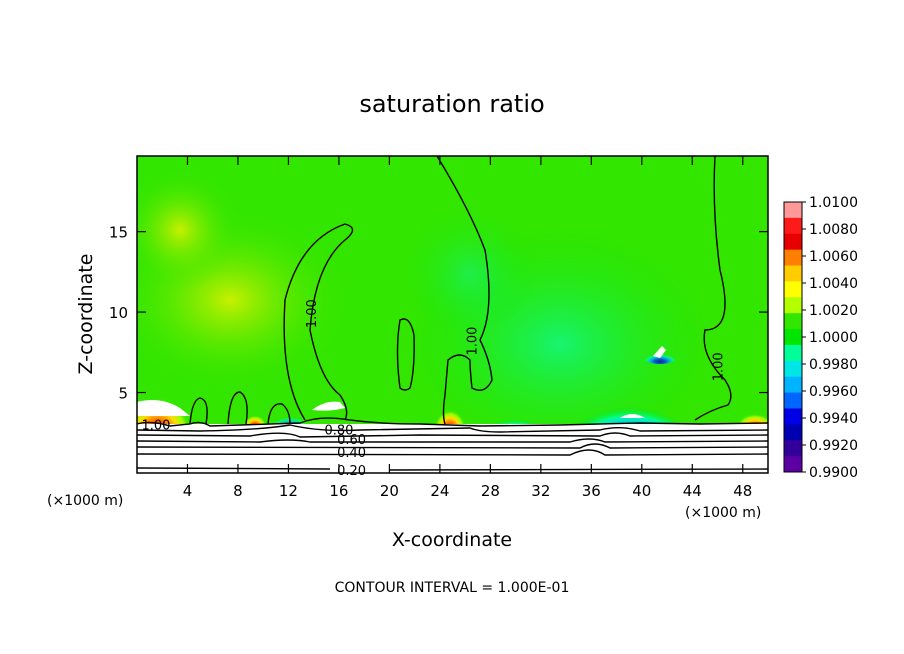 This screenshot has height=654, width=904. I want to click on x-unit-right: (×1000 m), so click(723, 513).